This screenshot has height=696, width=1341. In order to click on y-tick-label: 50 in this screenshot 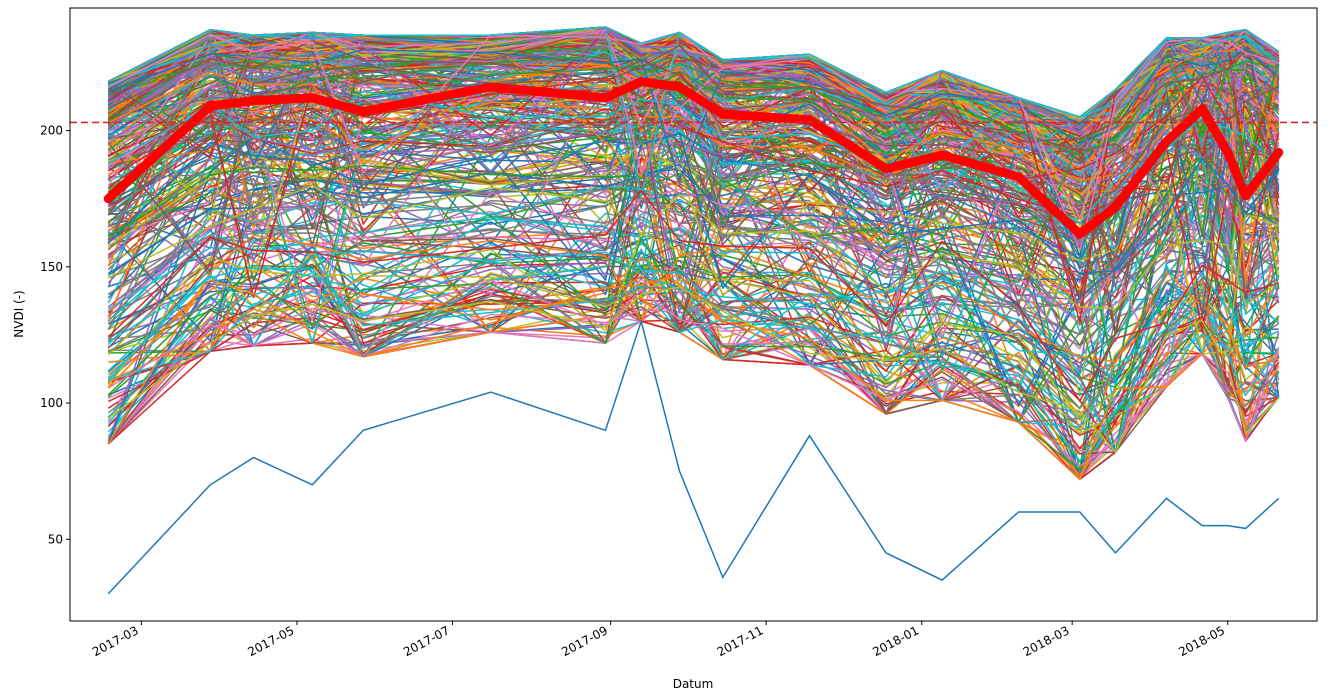, I will do `click(55, 539)`.